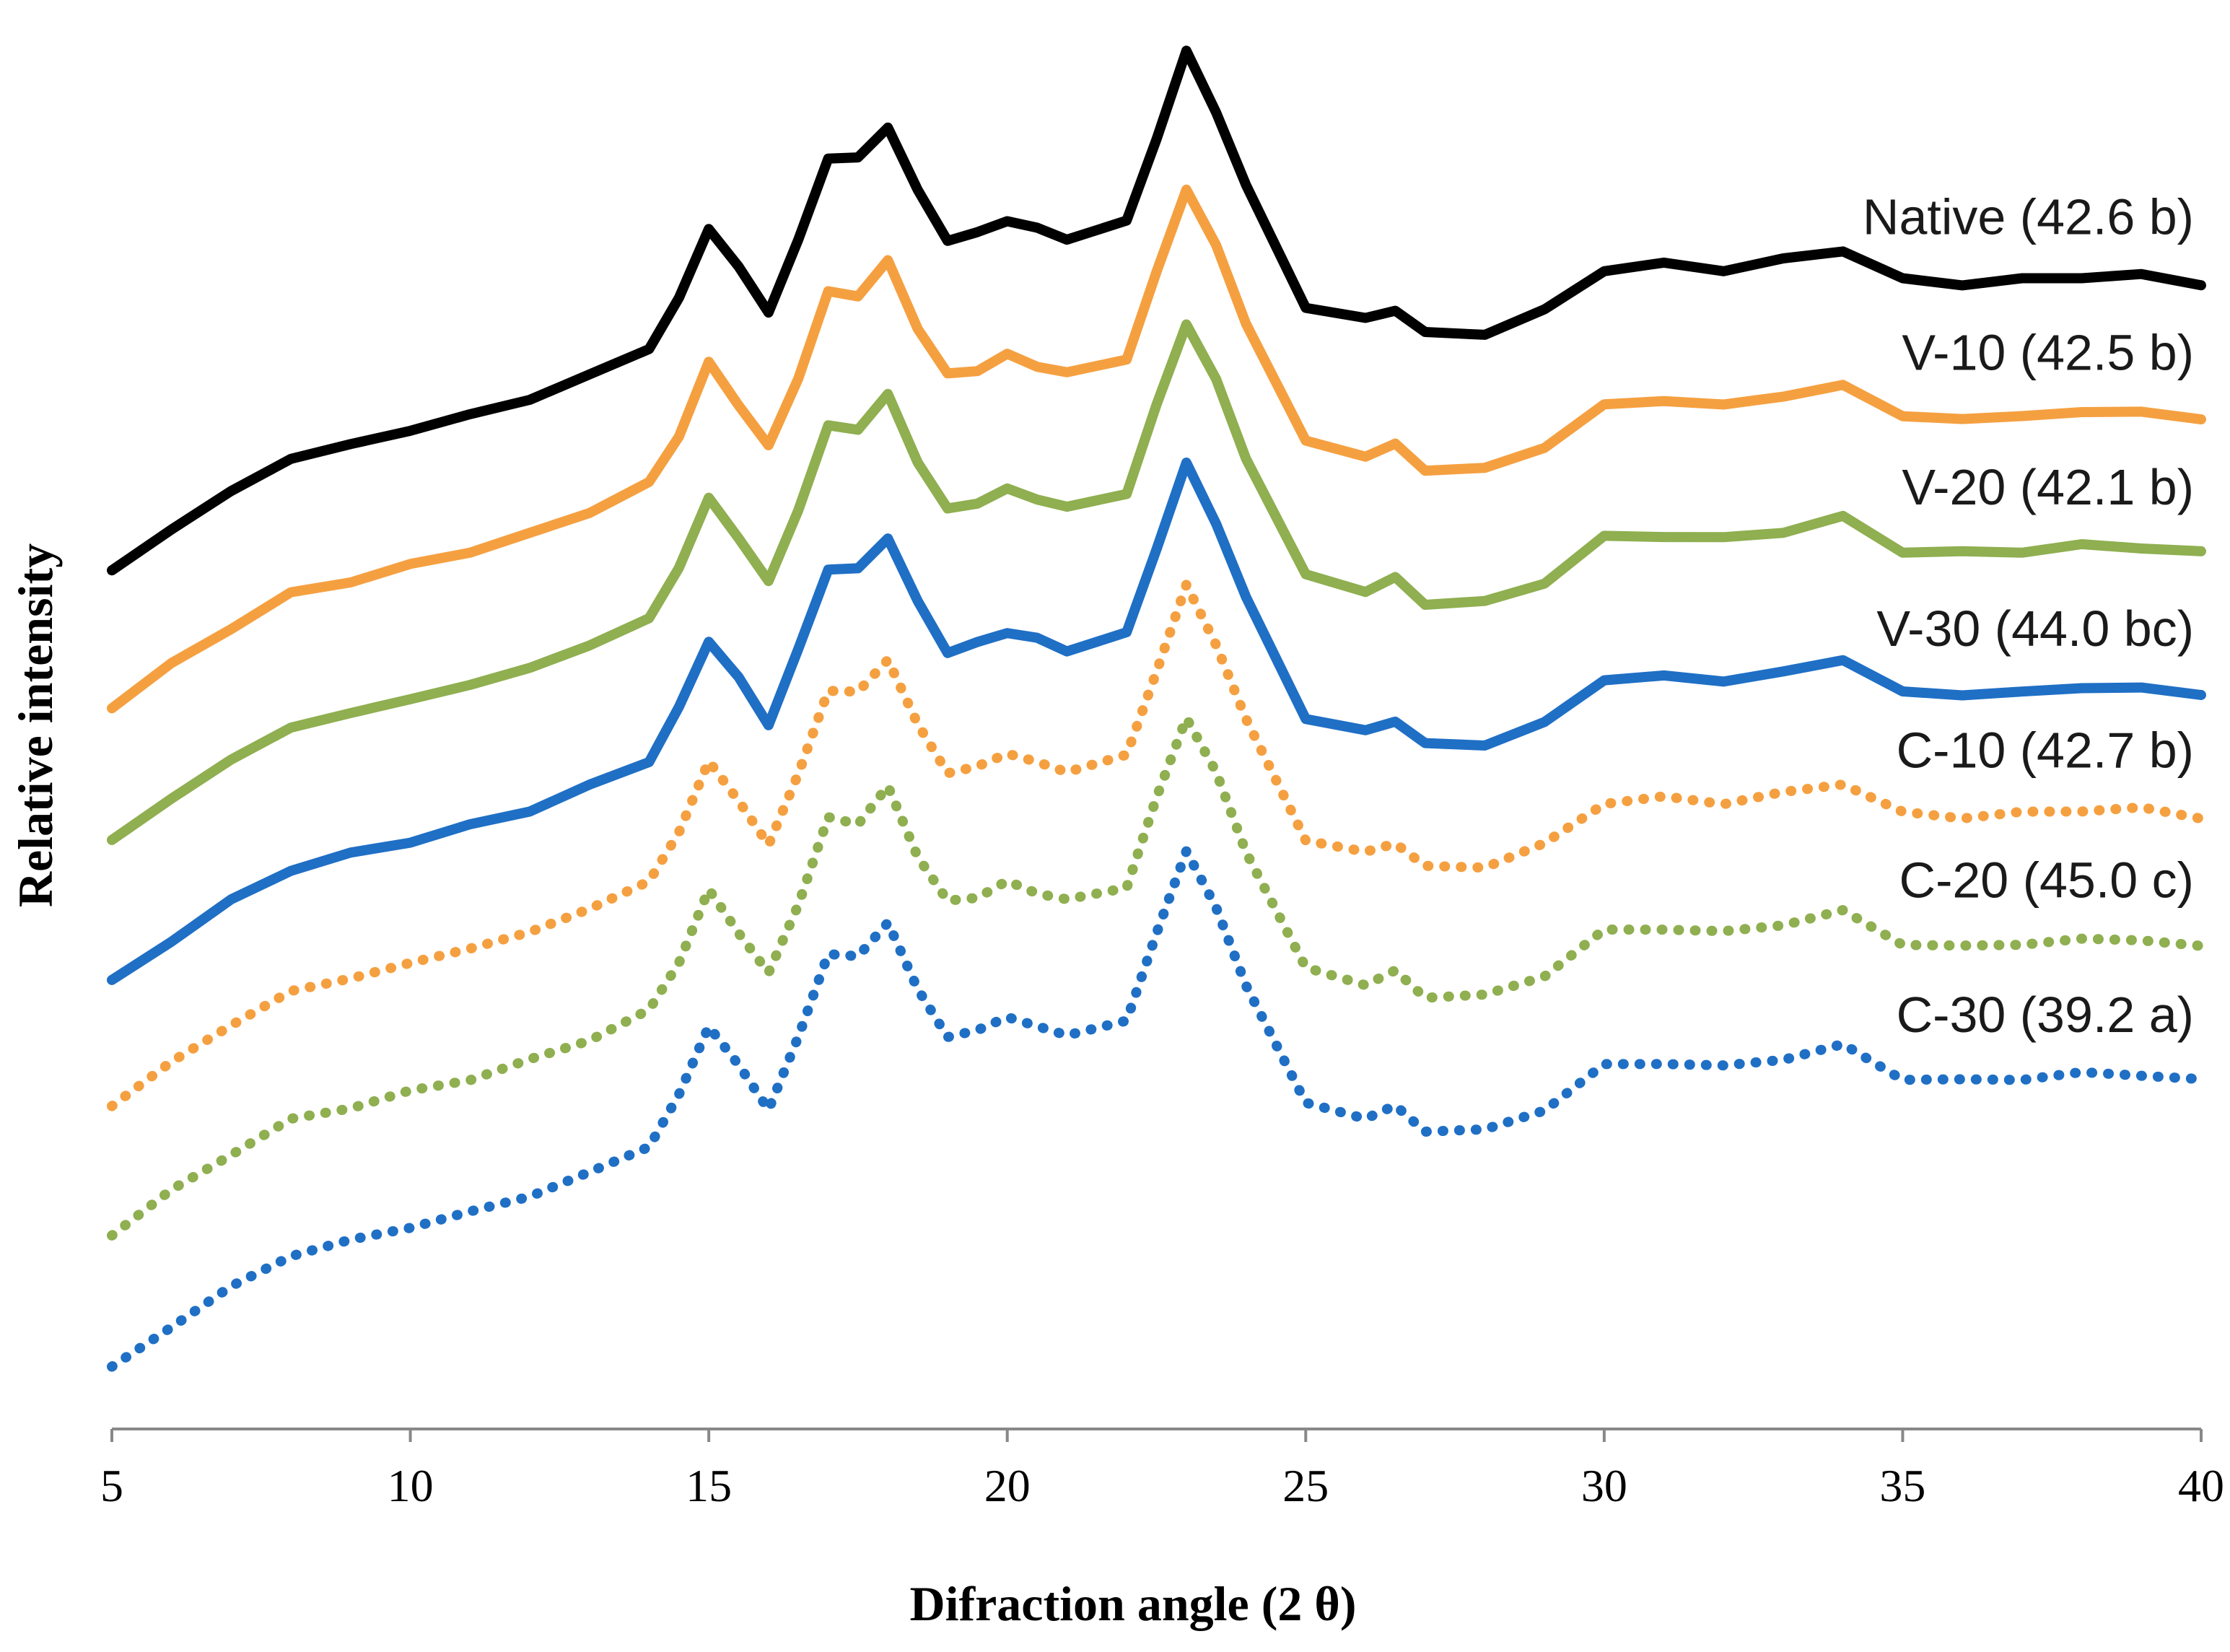 The height and width of the screenshot is (1652, 2230). I want to click on series-label-native: Native (42.6 b), so click(2028, 216).